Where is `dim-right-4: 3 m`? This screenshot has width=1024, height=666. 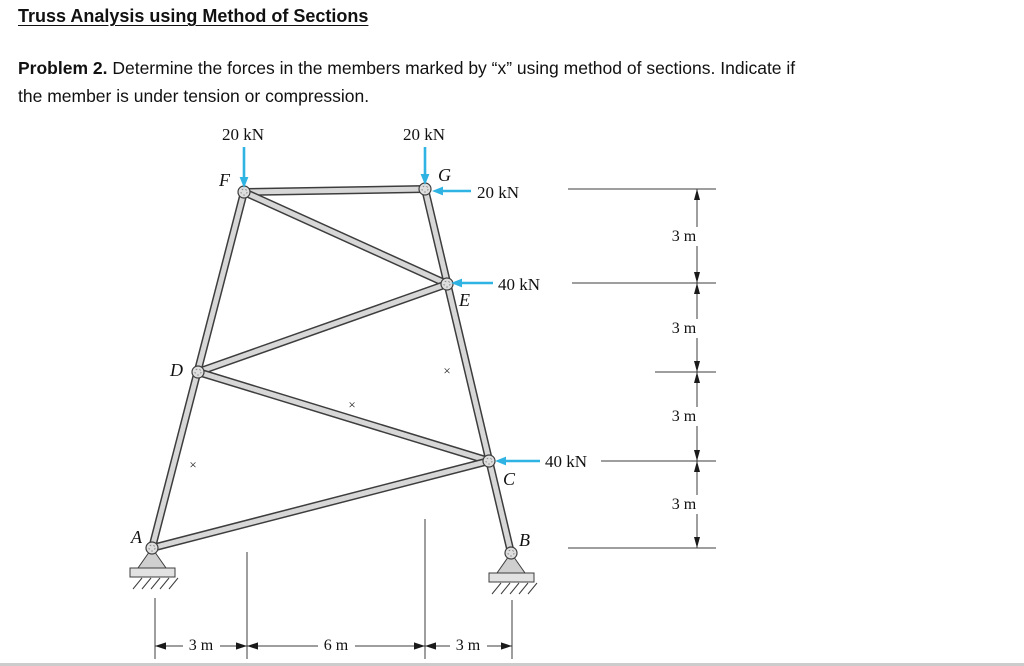 dim-right-4: 3 m is located at coordinates (684, 504).